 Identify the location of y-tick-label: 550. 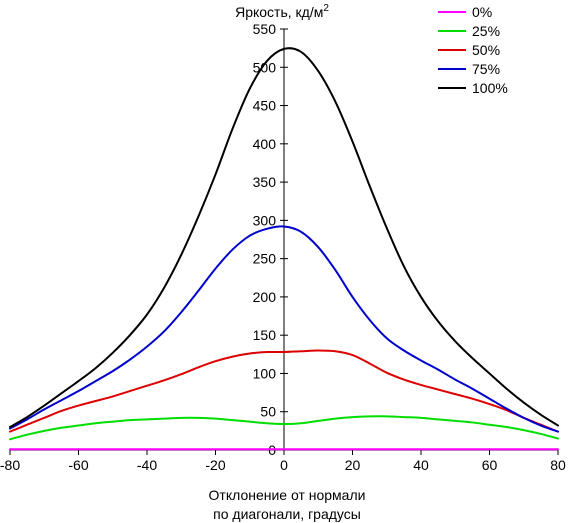
(265, 29).